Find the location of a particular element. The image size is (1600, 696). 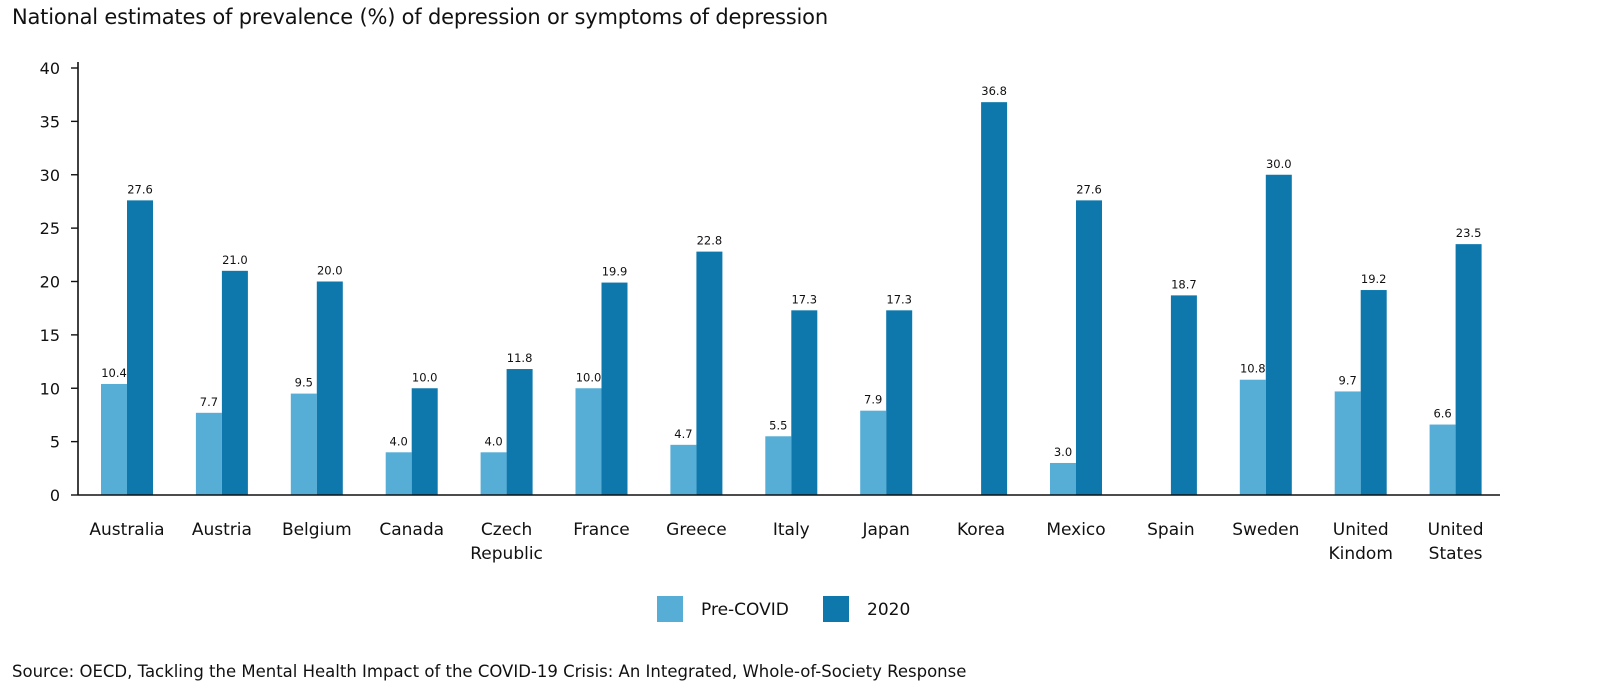

y-tick-label: 40 is located at coordinates (50, 68).